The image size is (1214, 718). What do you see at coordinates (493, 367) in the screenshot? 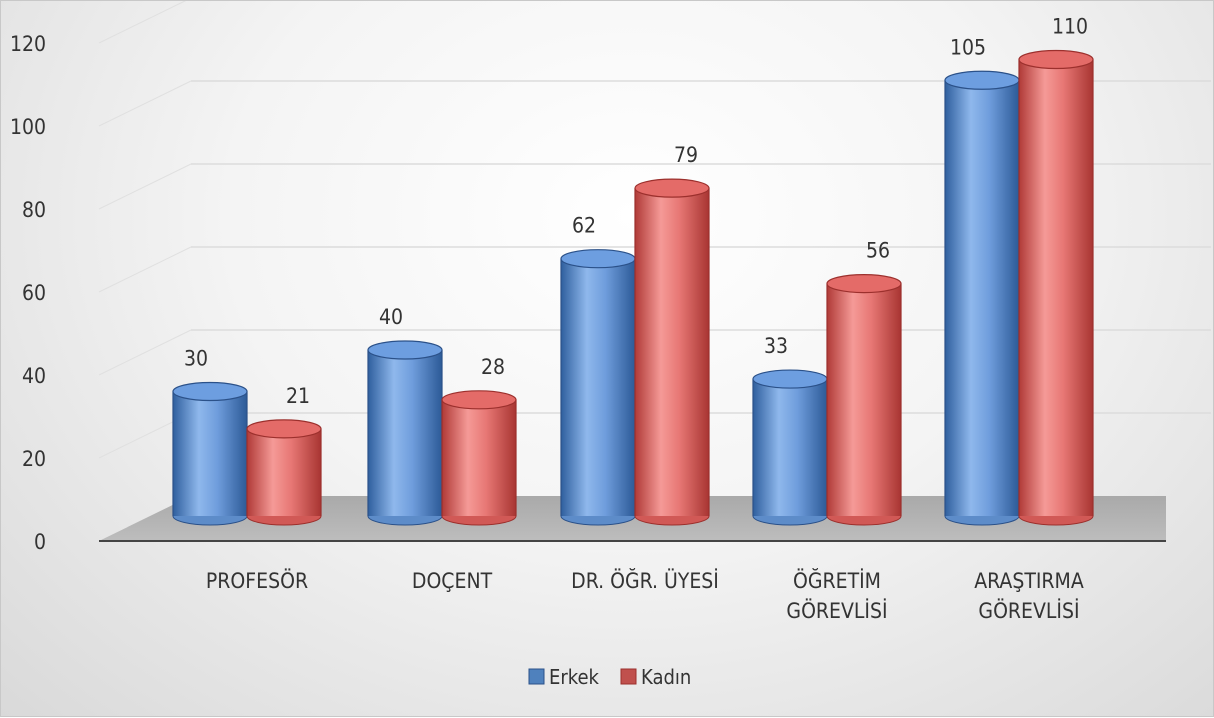
I see `data-label-kadın-1: 28` at bounding box center [493, 367].